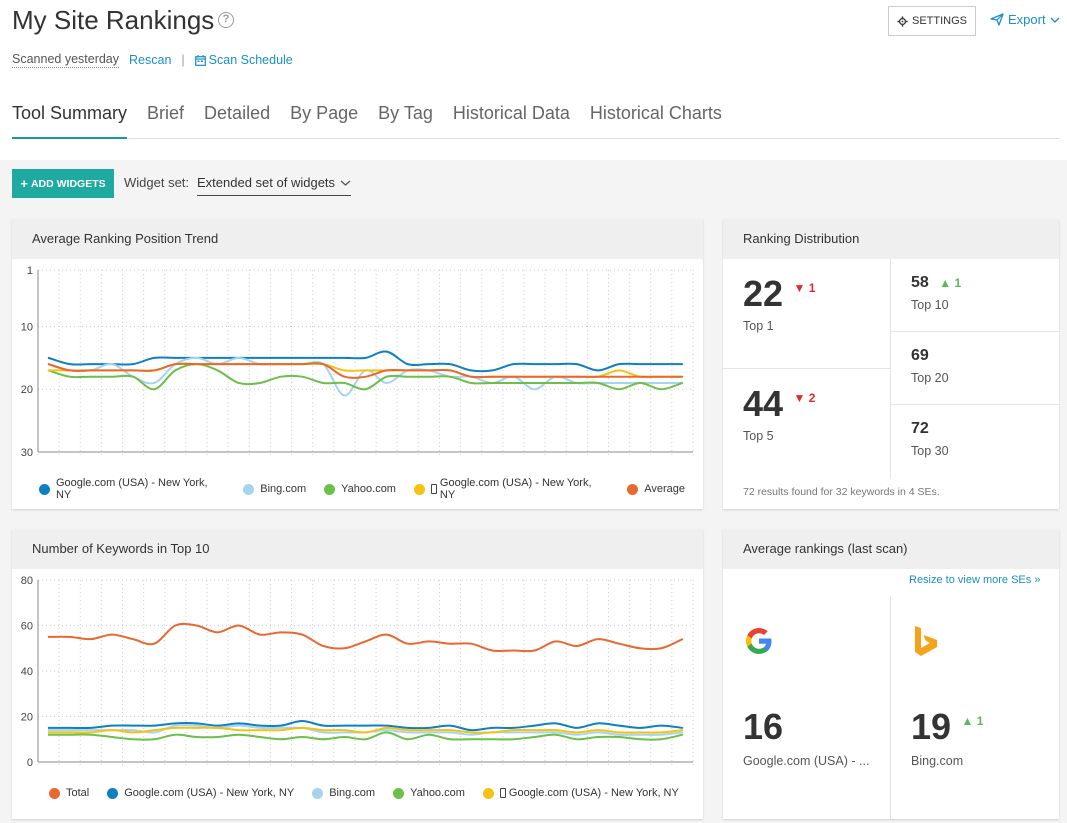 This screenshot has width=1067, height=823. Describe the element at coordinates (243, 60) in the screenshot. I see `scan-schedule-link: Scan Schedule` at that location.